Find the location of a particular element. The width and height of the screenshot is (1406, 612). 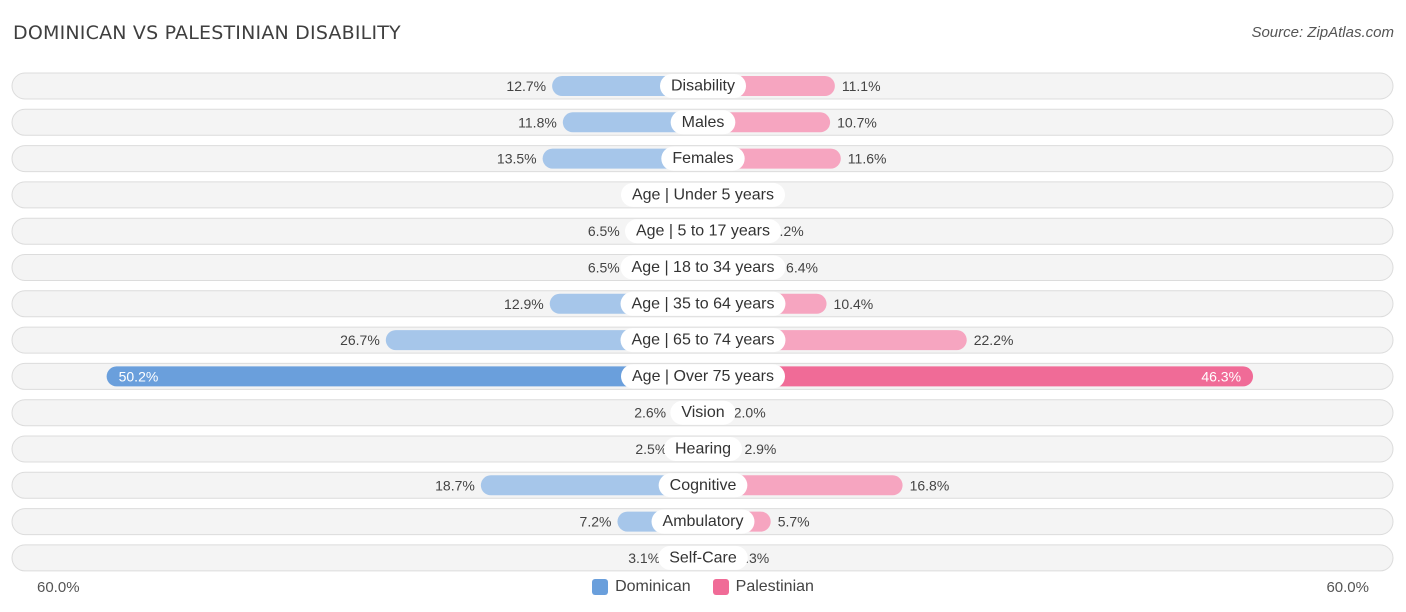

axis-left-label: 60.0% is located at coordinates (58, 587).